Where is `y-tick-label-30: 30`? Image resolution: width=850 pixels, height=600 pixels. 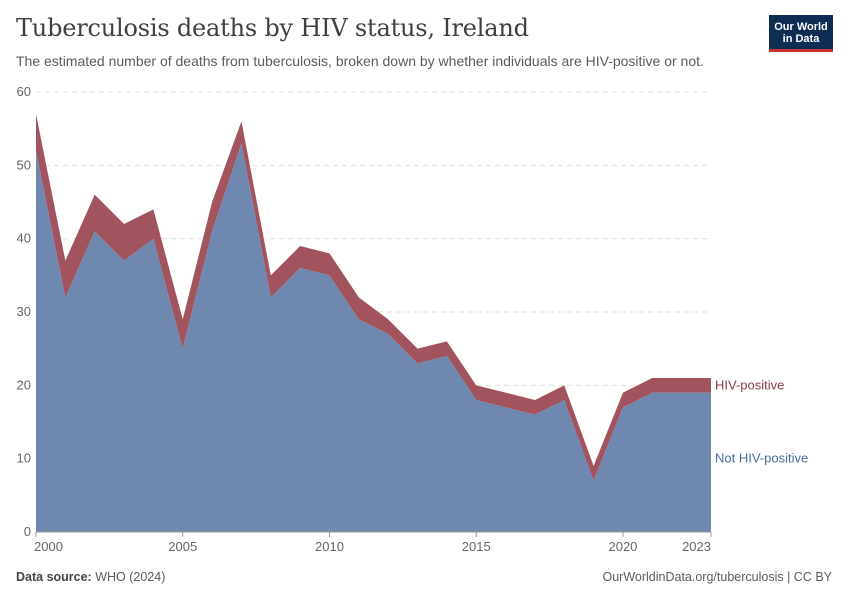
y-tick-label-30: 30 is located at coordinates (24, 311).